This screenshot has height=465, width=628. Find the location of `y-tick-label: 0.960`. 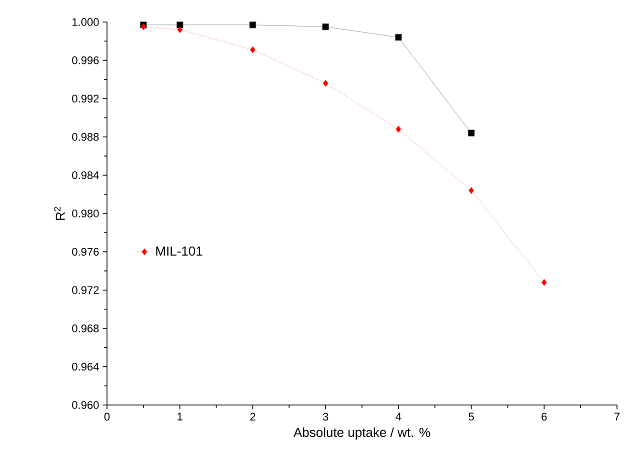

y-tick-label: 0.960 is located at coordinates (85, 405).